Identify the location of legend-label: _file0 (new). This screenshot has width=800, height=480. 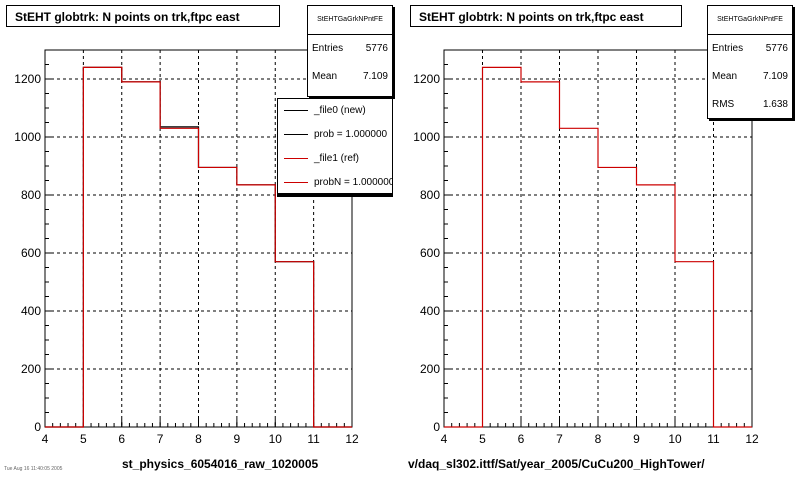
(340, 110).